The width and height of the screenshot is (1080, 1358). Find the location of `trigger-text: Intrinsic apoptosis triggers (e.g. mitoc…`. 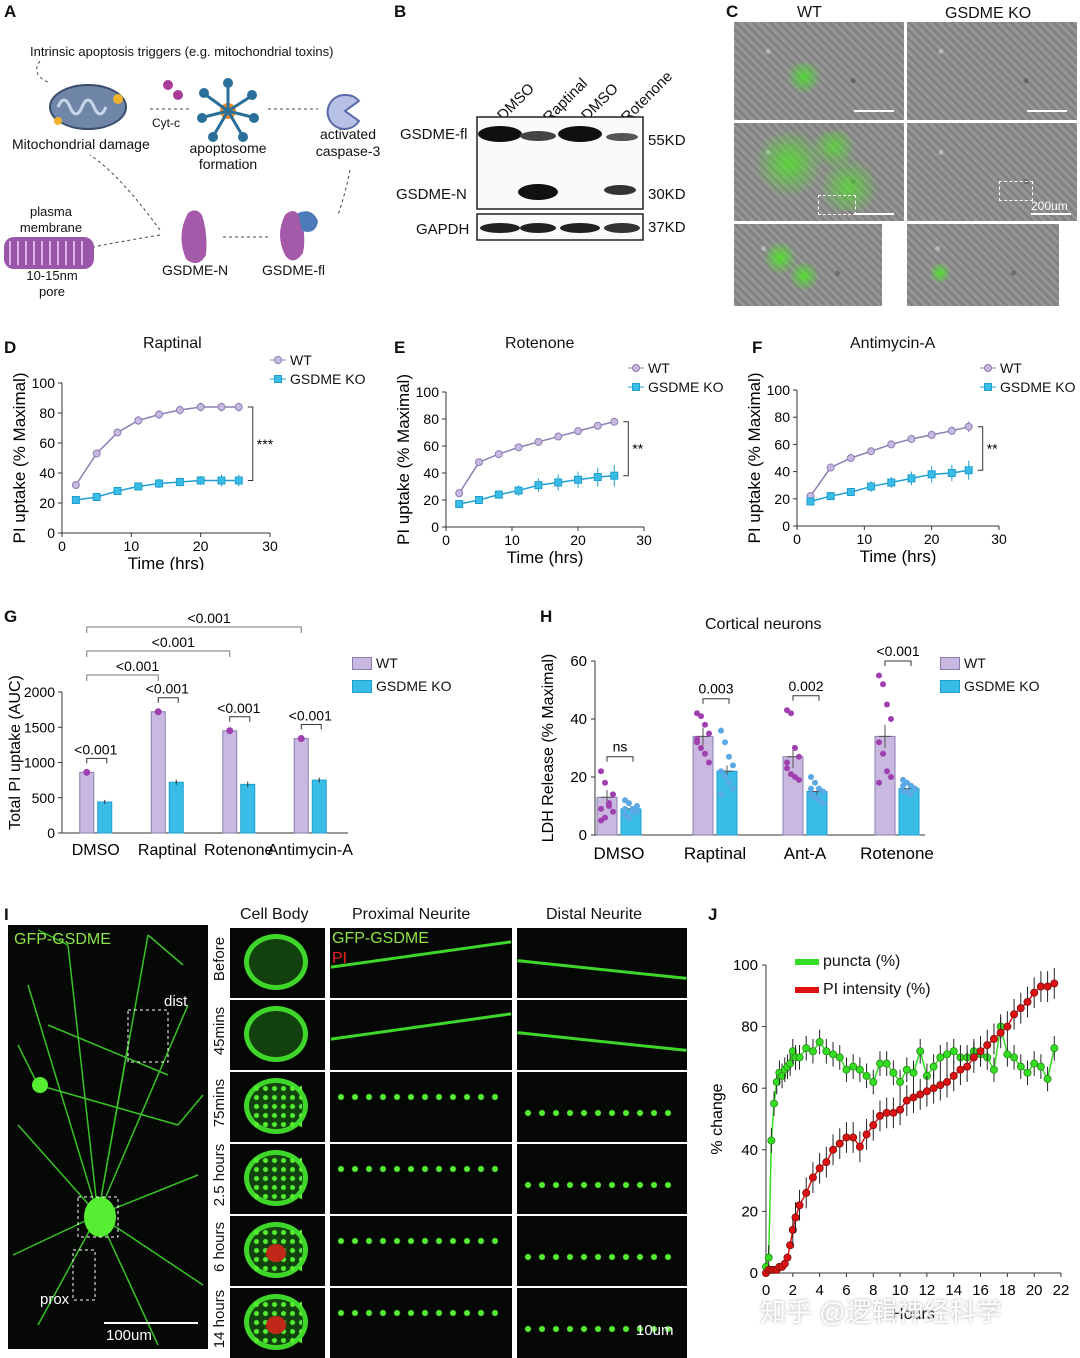

trigger-text: Intrinsic apoptosis triggers (e.g. mitoc… is located at coordinates (182, 51).